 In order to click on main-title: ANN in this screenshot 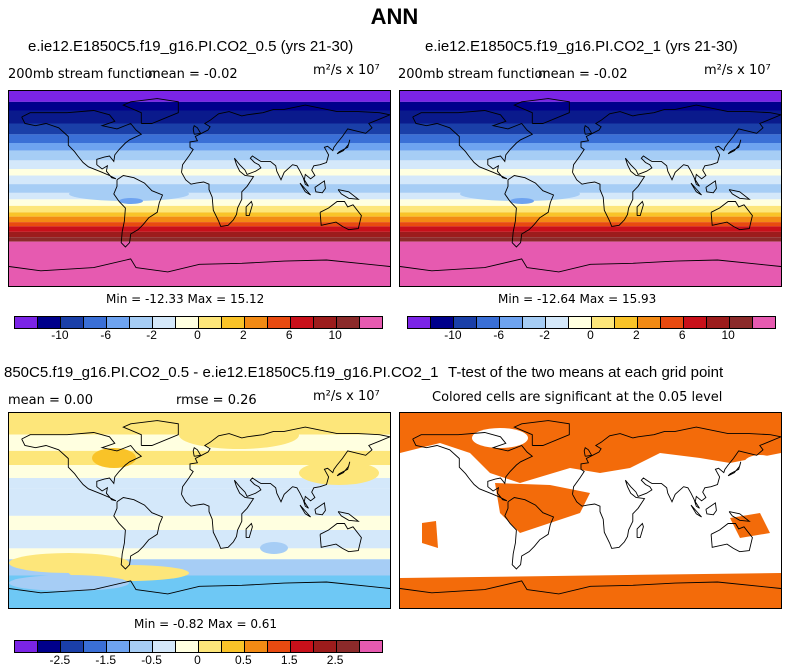, I will do `click(394, 16)`.